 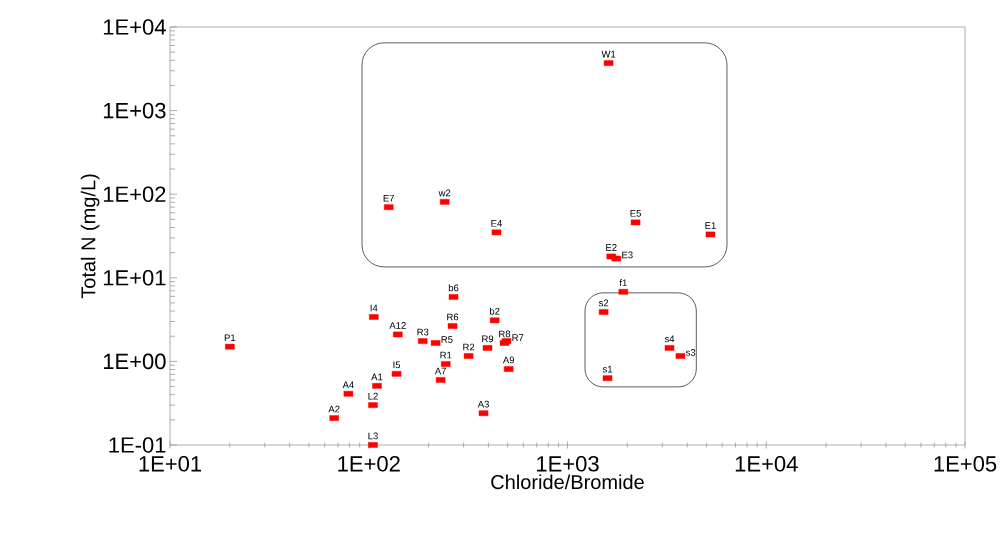 What do you see at coordinates (690, 352) in the screenshot?
I see `series-label: s3` at bounding box center [690, 352].